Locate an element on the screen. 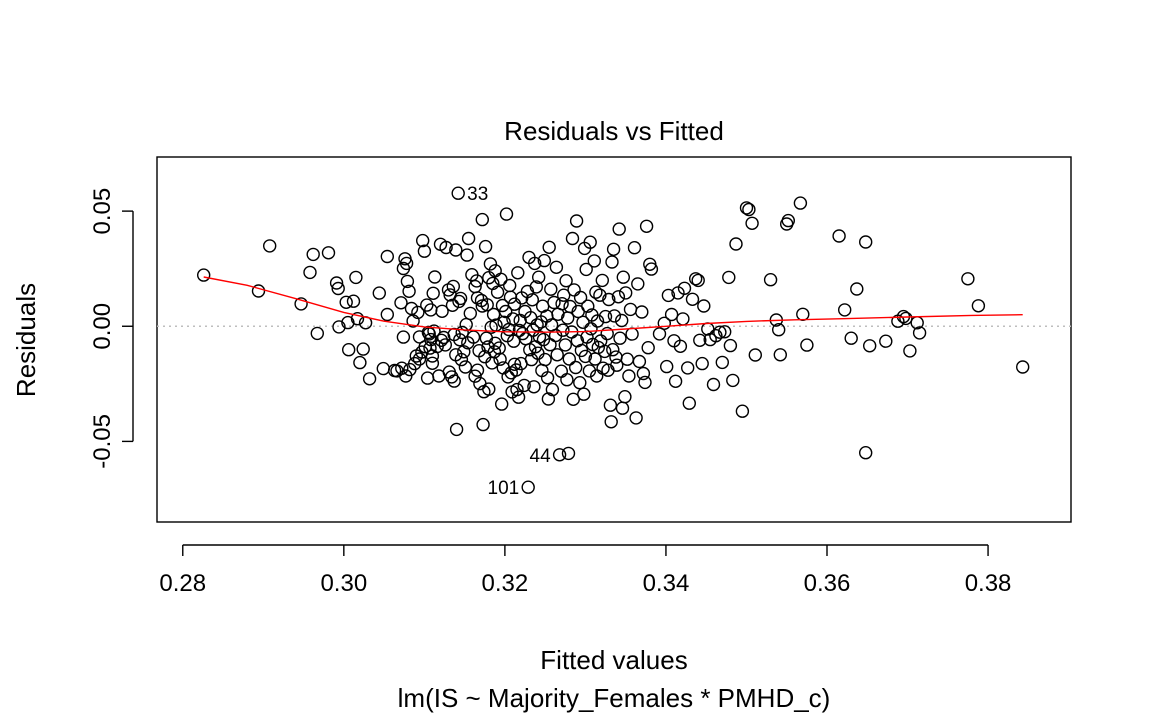 This screenshot has width=1152, height=720. x-axis-label: Fitted values is located at coordinates (613, 660).